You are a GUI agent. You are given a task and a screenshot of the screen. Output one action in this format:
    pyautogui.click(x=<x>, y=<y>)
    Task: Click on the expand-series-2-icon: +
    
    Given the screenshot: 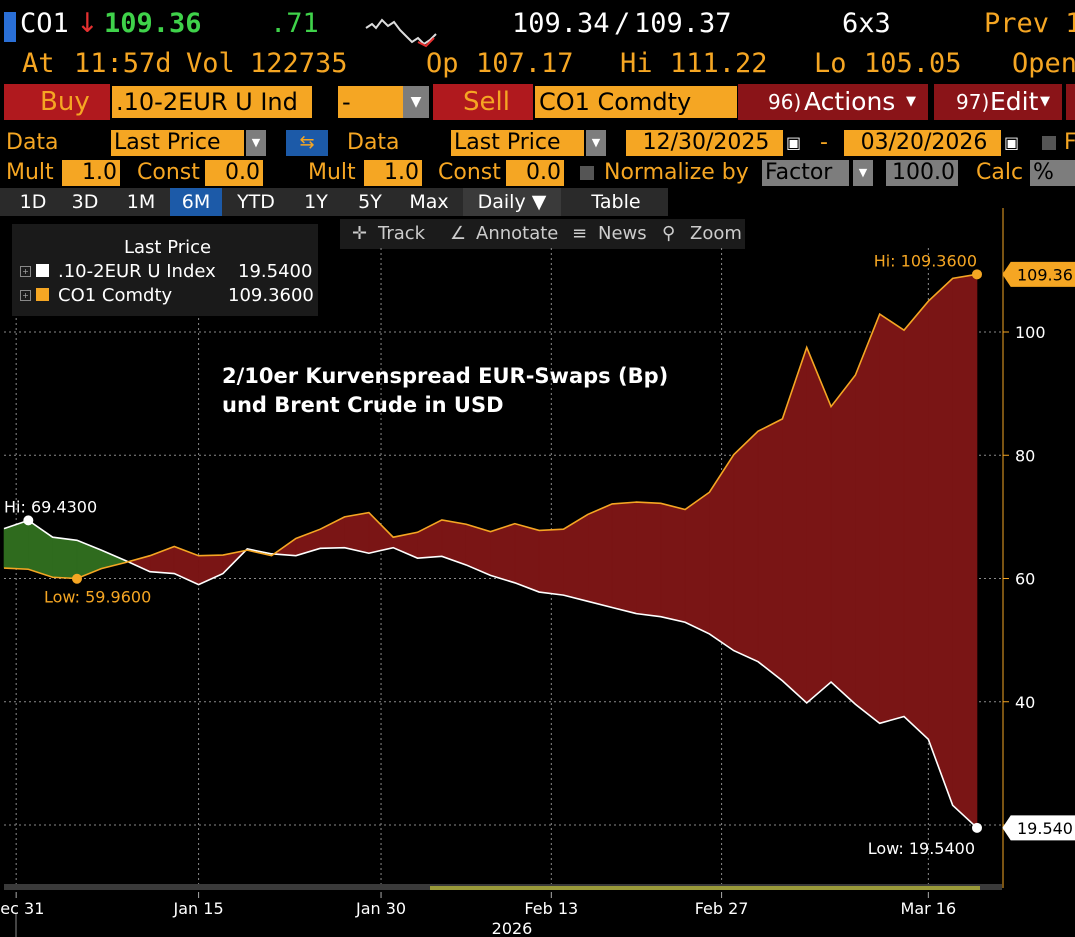 What is the action you would take?
    pyautogui.click(x=25, y=295)
    